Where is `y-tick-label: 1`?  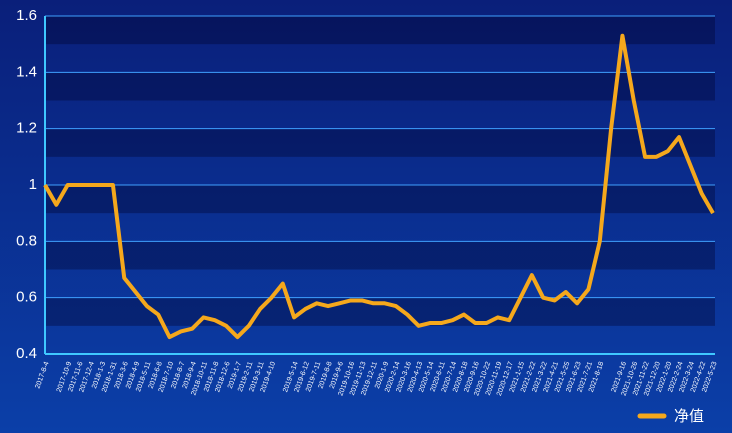
y-tick-label: 1 is located at coordinates (33, 184).